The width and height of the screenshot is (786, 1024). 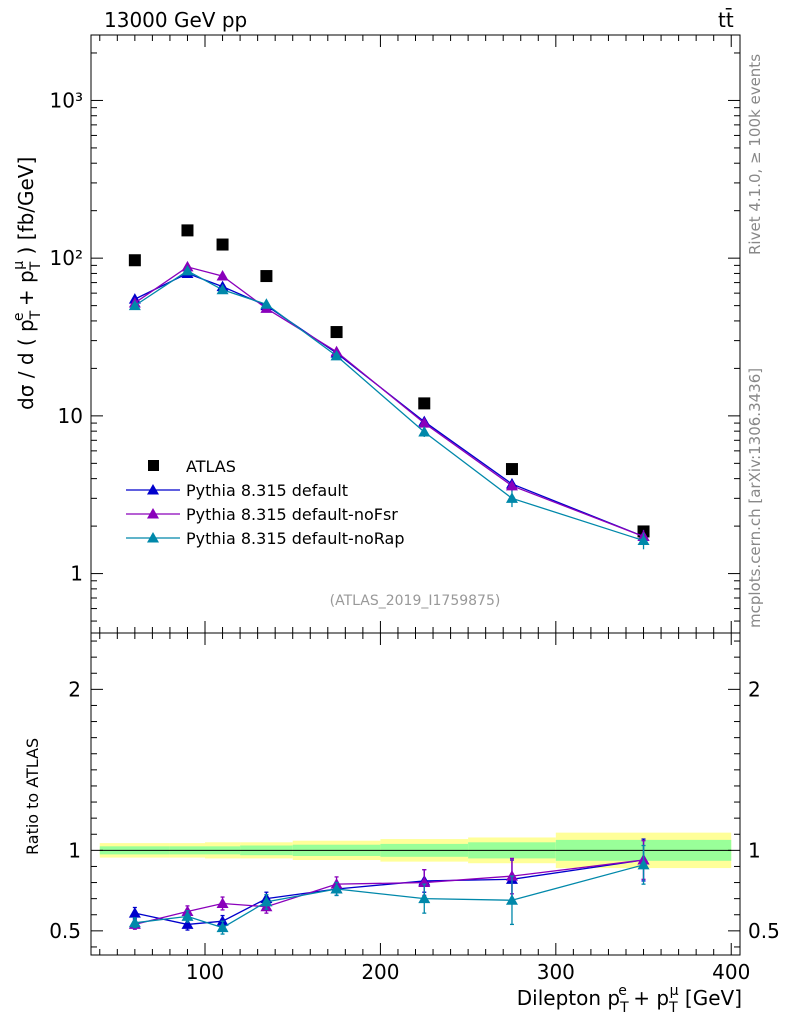 What do you see at coordinates (211, 466) in the screenshot?
I see `legend-label: ATLAS` at bounding box center [211, 466].